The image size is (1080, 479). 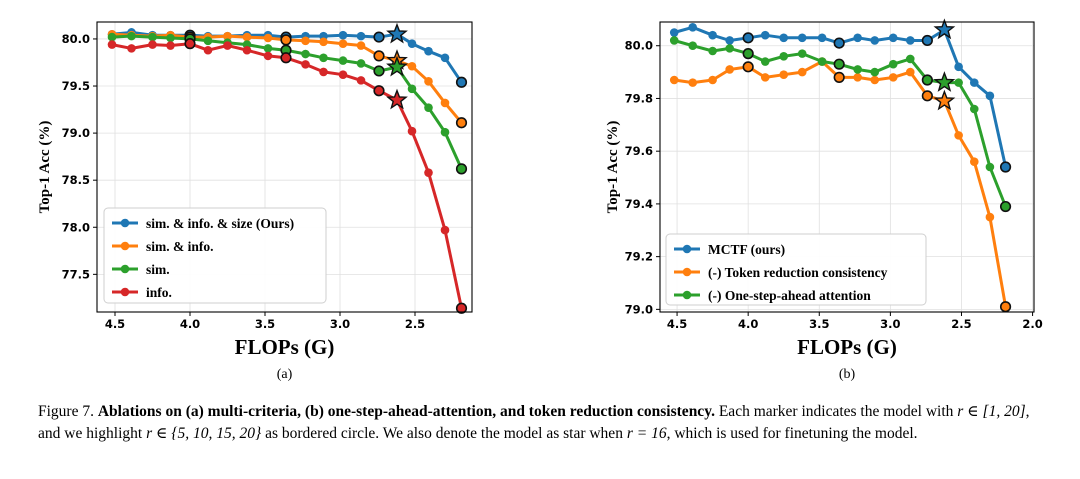 What do you see at coordinates (285, 347) in the screenshot?
I see `x-axis-label: FLOPs (G)` at bounding box center [285, 347].